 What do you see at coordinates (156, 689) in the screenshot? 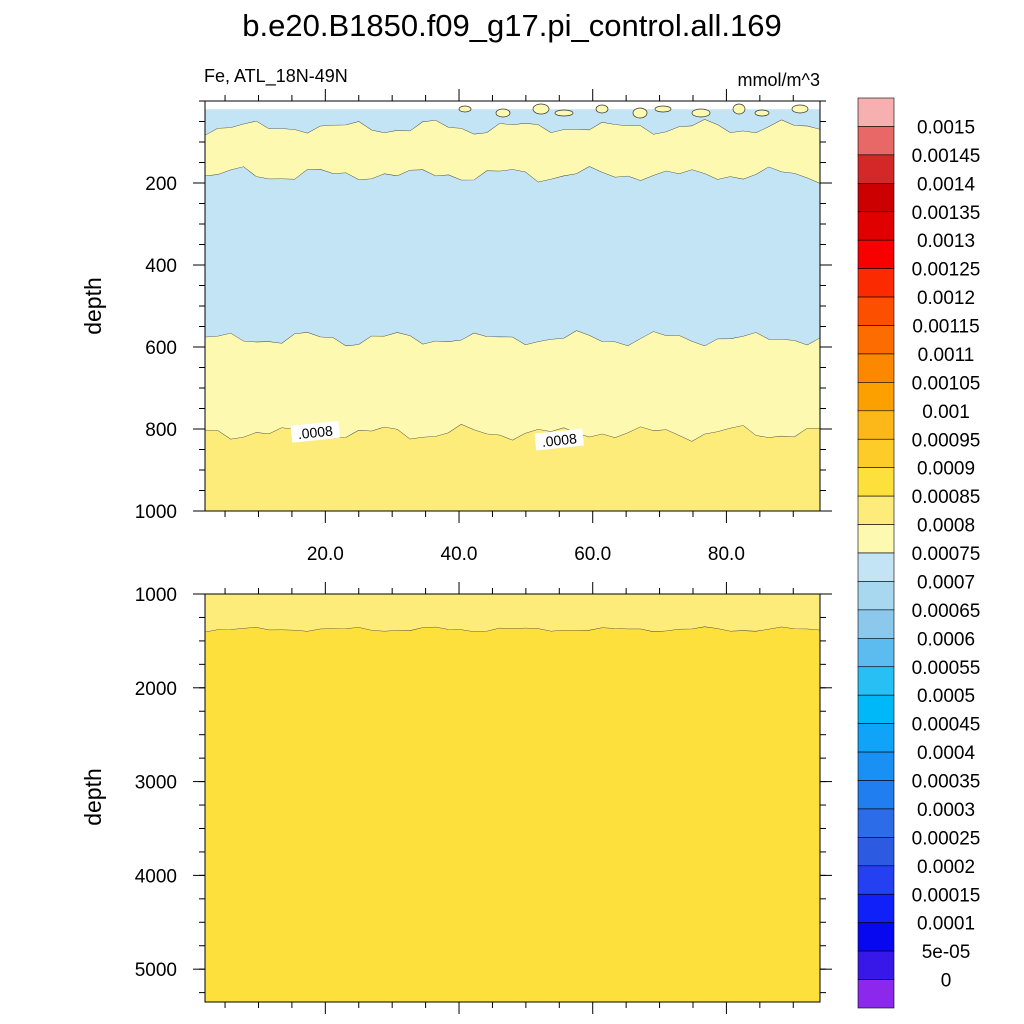
I see `lower-y-tick-label: 2000` at bounding box center [156, 689].